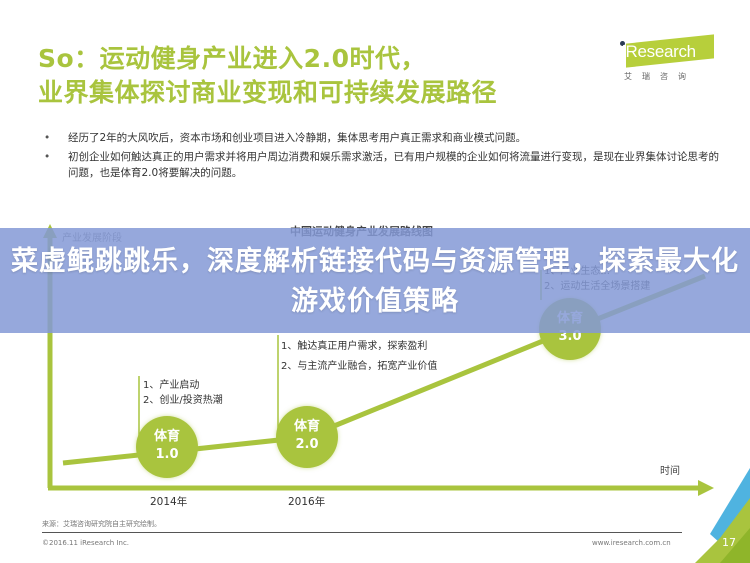  Describe the element at coordinates (232, 58) in the screenshot. I see `title-line-1: So：运动健身产业进入2.0时代，` at that location.